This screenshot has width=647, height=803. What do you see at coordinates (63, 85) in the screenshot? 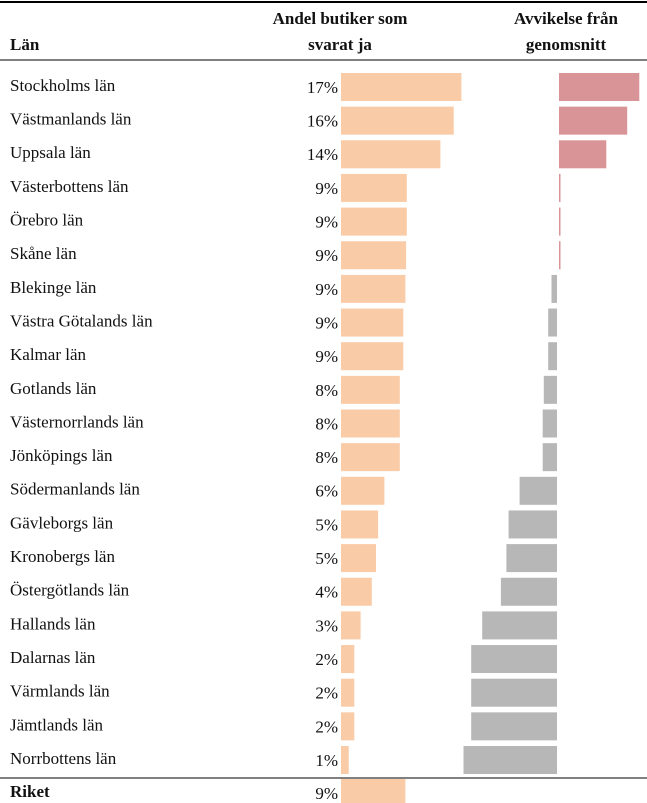
I see `row-label: Stockholms län` at bounding box center [63, 85].